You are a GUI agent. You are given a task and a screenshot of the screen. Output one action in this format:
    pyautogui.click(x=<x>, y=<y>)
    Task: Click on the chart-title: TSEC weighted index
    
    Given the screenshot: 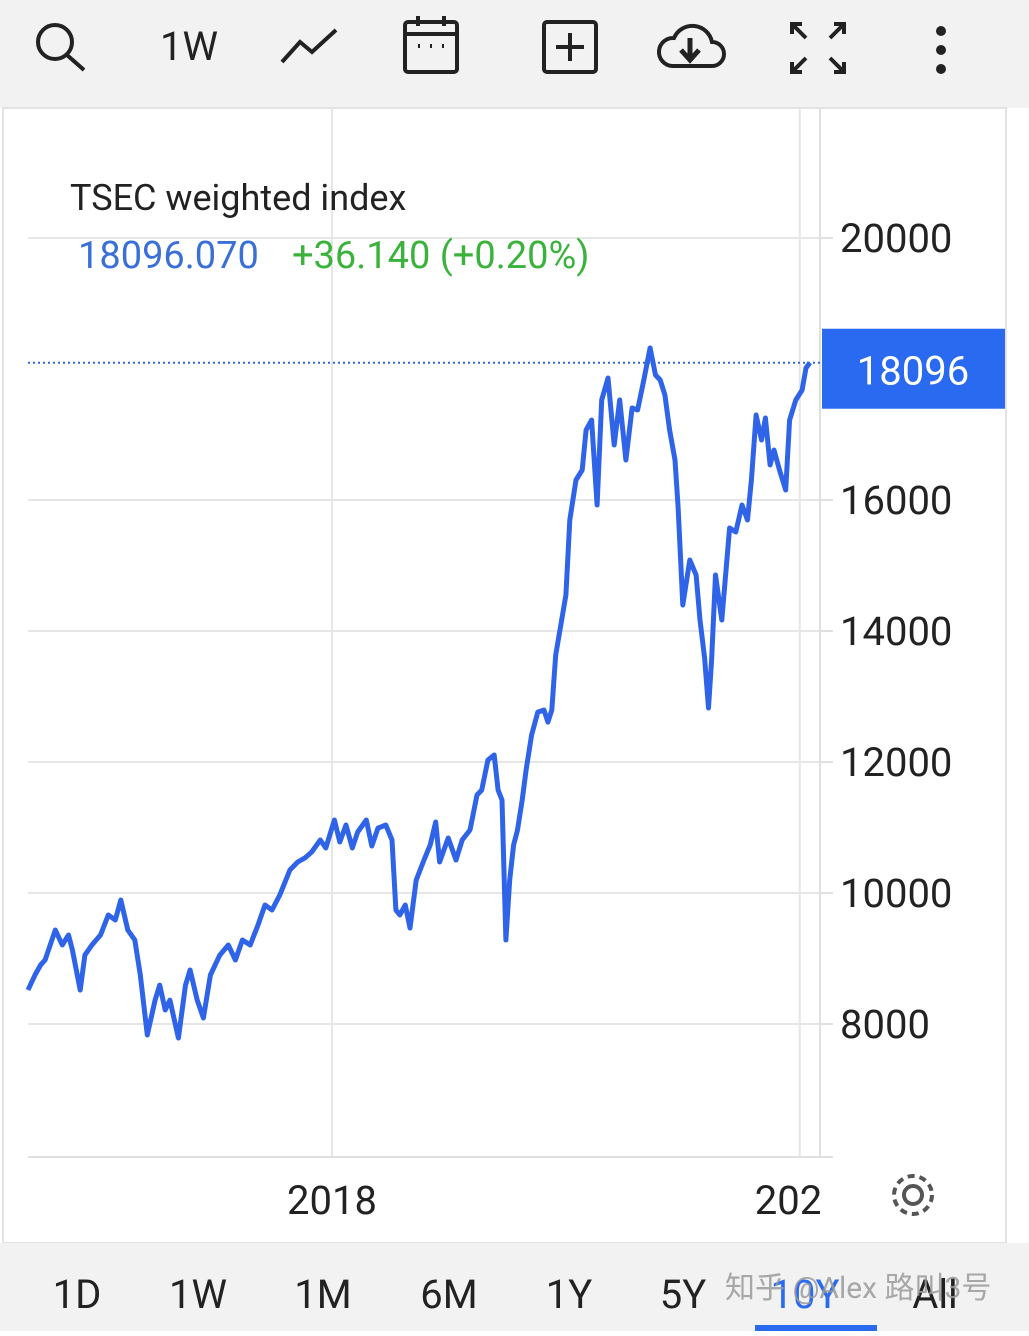 What is the action you would take?
    pyautogui.click(x=238, y=198)
    